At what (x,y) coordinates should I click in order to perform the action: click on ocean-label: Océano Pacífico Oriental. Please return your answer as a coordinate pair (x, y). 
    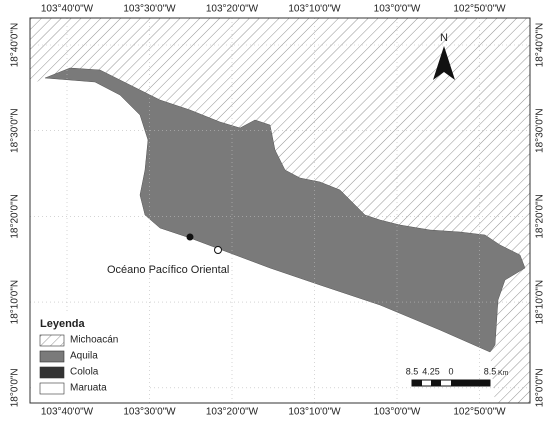
    Looking at the image, I should click on (168, 270).